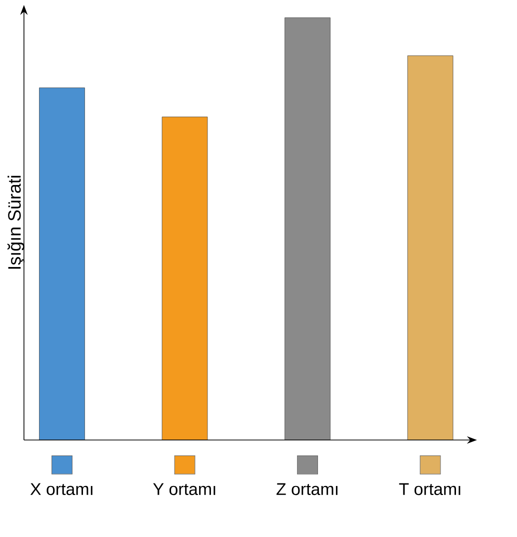 The height and width of the screenshot is (537, 517). What do you see at coordinates (61, 489) in the screenshot?
I see `x-tick-label: X ortamı` at bounding box center [61, 489].